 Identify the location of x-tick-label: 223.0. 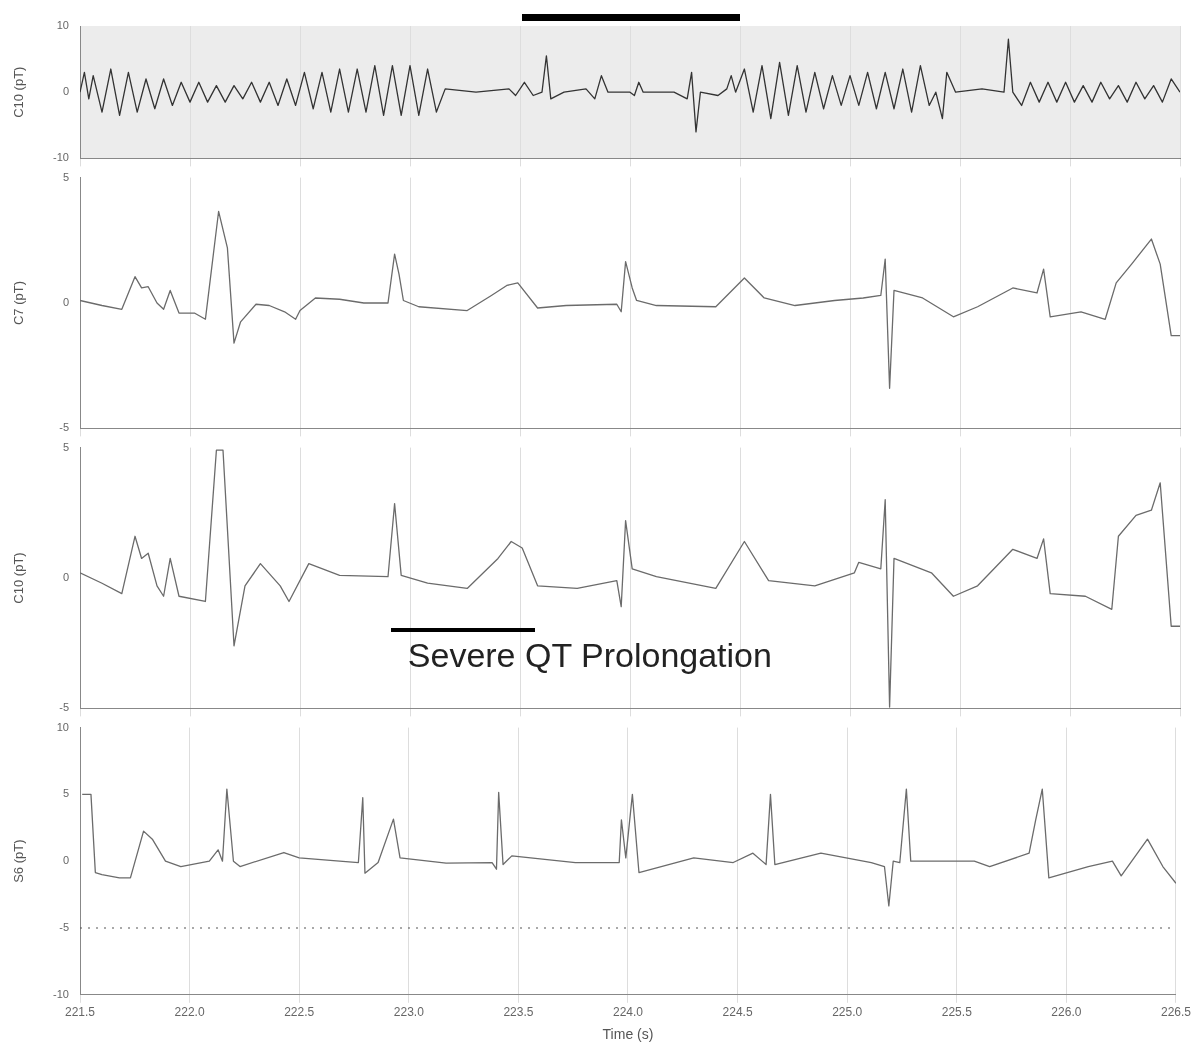
(409, 1012).